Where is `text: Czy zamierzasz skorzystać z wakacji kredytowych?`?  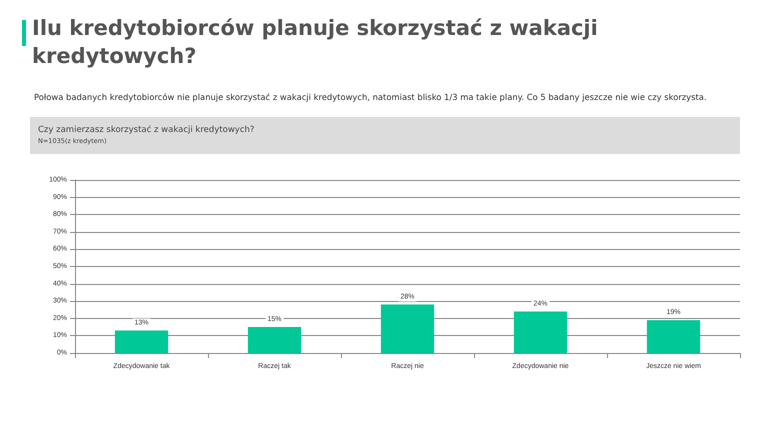 text: Czy zamierzasz skorzystać z wakacji kredytowych? is located at coordinates (146, 130).